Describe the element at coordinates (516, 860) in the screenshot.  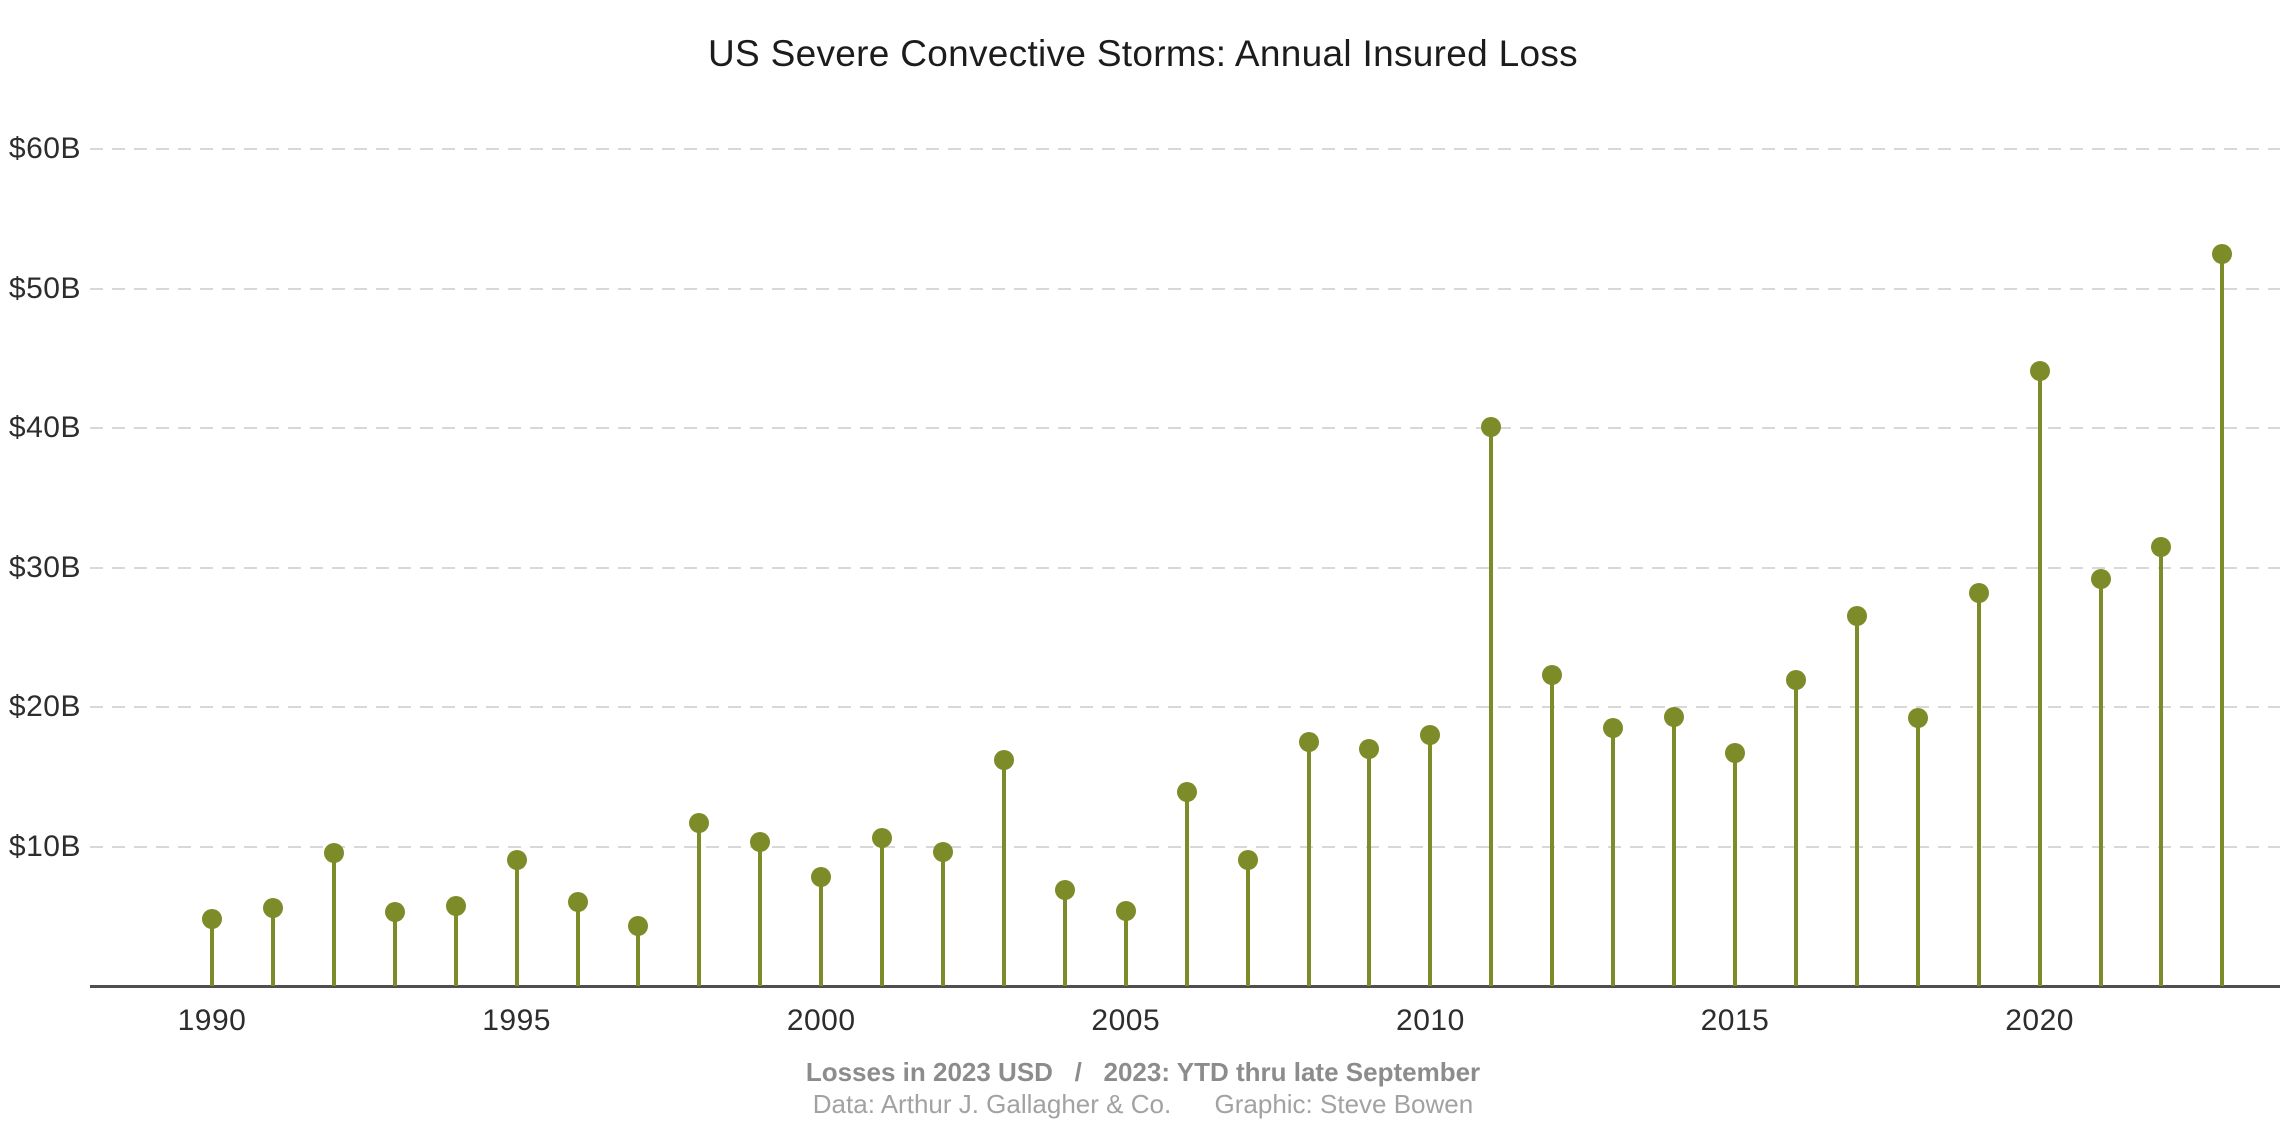
I see `marker-1995` at that location.